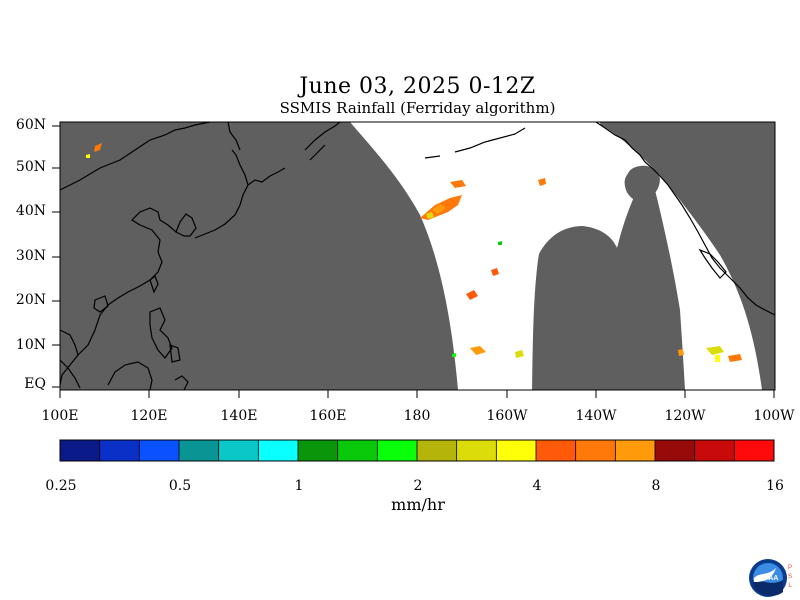 The width and height of the screenshot is (800, 600). What do you see at coordinates (180, 486) in the screenshot?
I see `colorbar-label-0.5: 0.5` at bounding box center [180, 486].